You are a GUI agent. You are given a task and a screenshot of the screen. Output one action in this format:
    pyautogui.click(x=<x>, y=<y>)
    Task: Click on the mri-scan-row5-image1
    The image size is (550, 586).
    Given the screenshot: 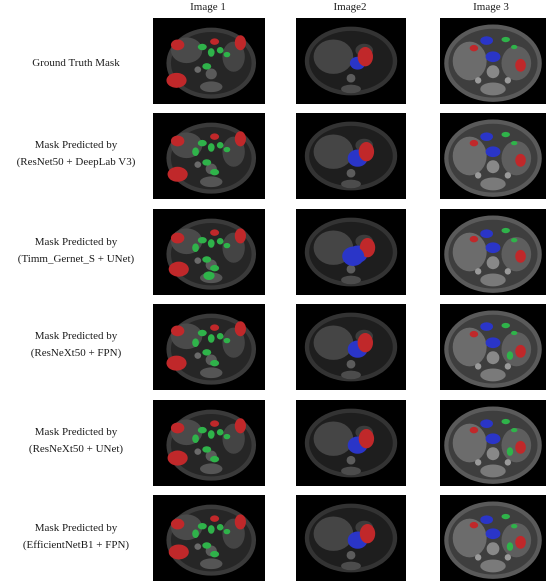 What is the action you would take?
    pyautogui.click(x=209, y=443)
    